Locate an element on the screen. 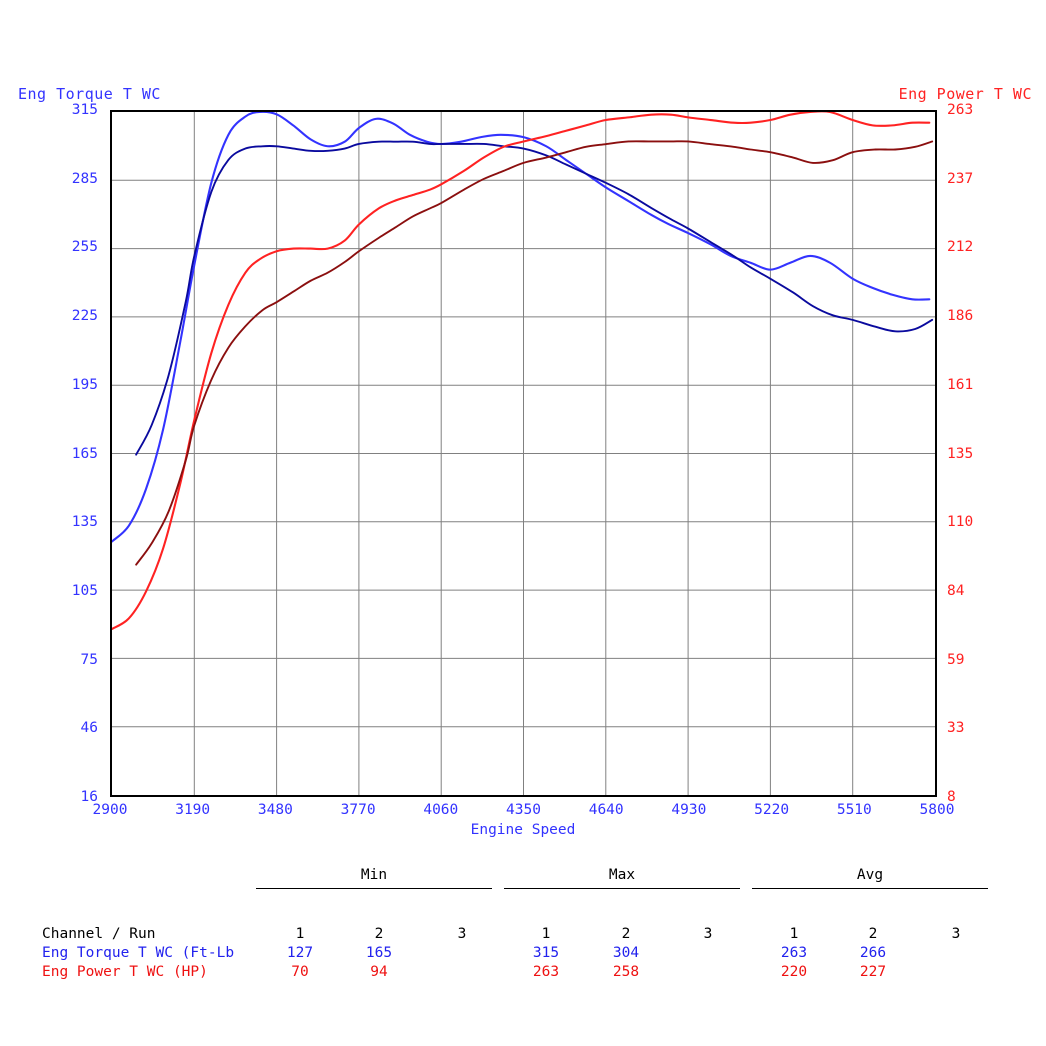  left-axis-tick-label: 105 is located at coordinates (84, 590).